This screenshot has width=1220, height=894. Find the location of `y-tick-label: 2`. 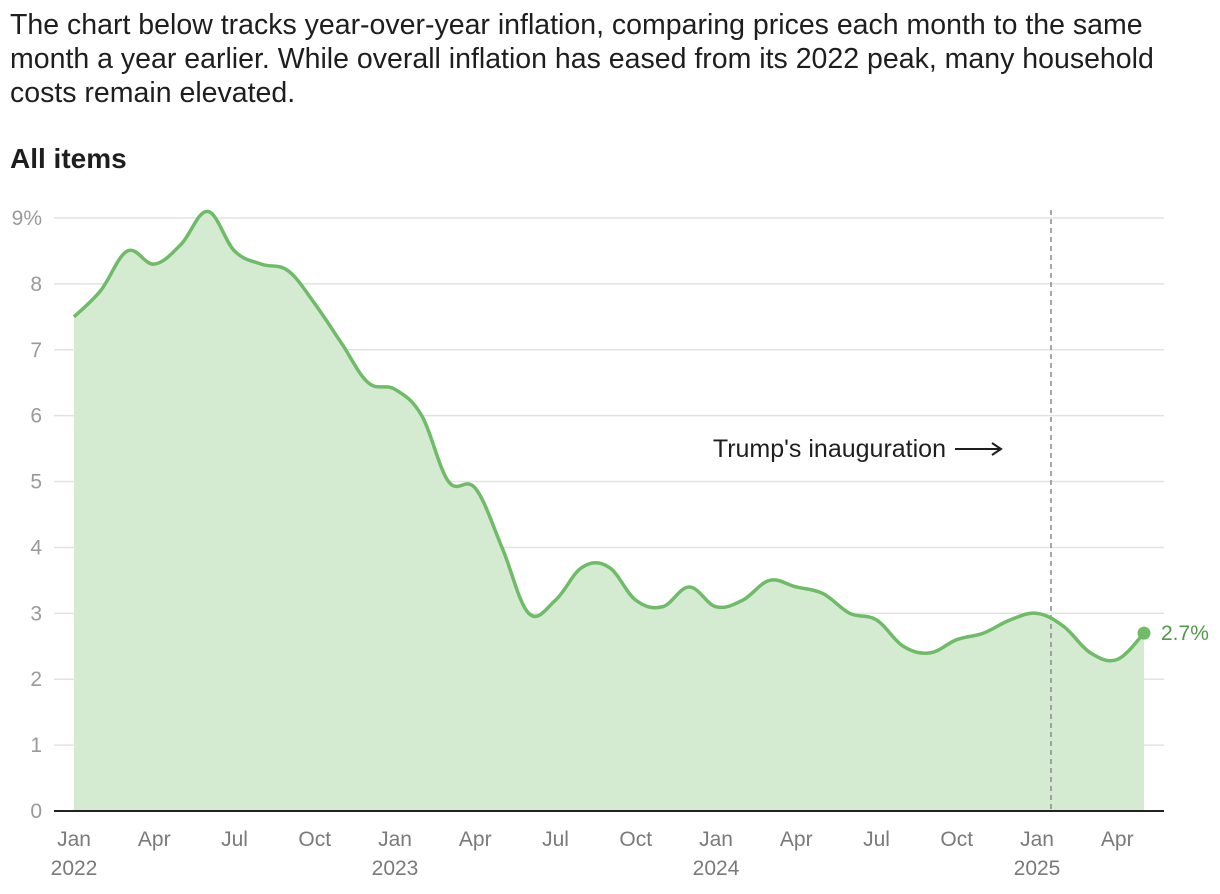

y-tick-label: 2 is located at coordinates (36, 679).